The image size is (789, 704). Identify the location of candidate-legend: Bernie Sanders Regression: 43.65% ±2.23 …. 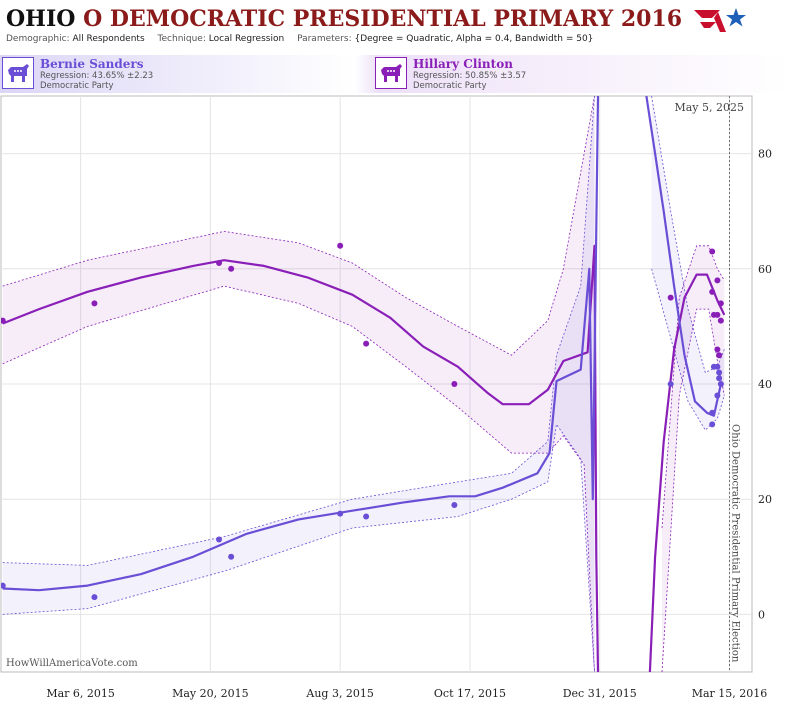
(394, 74).